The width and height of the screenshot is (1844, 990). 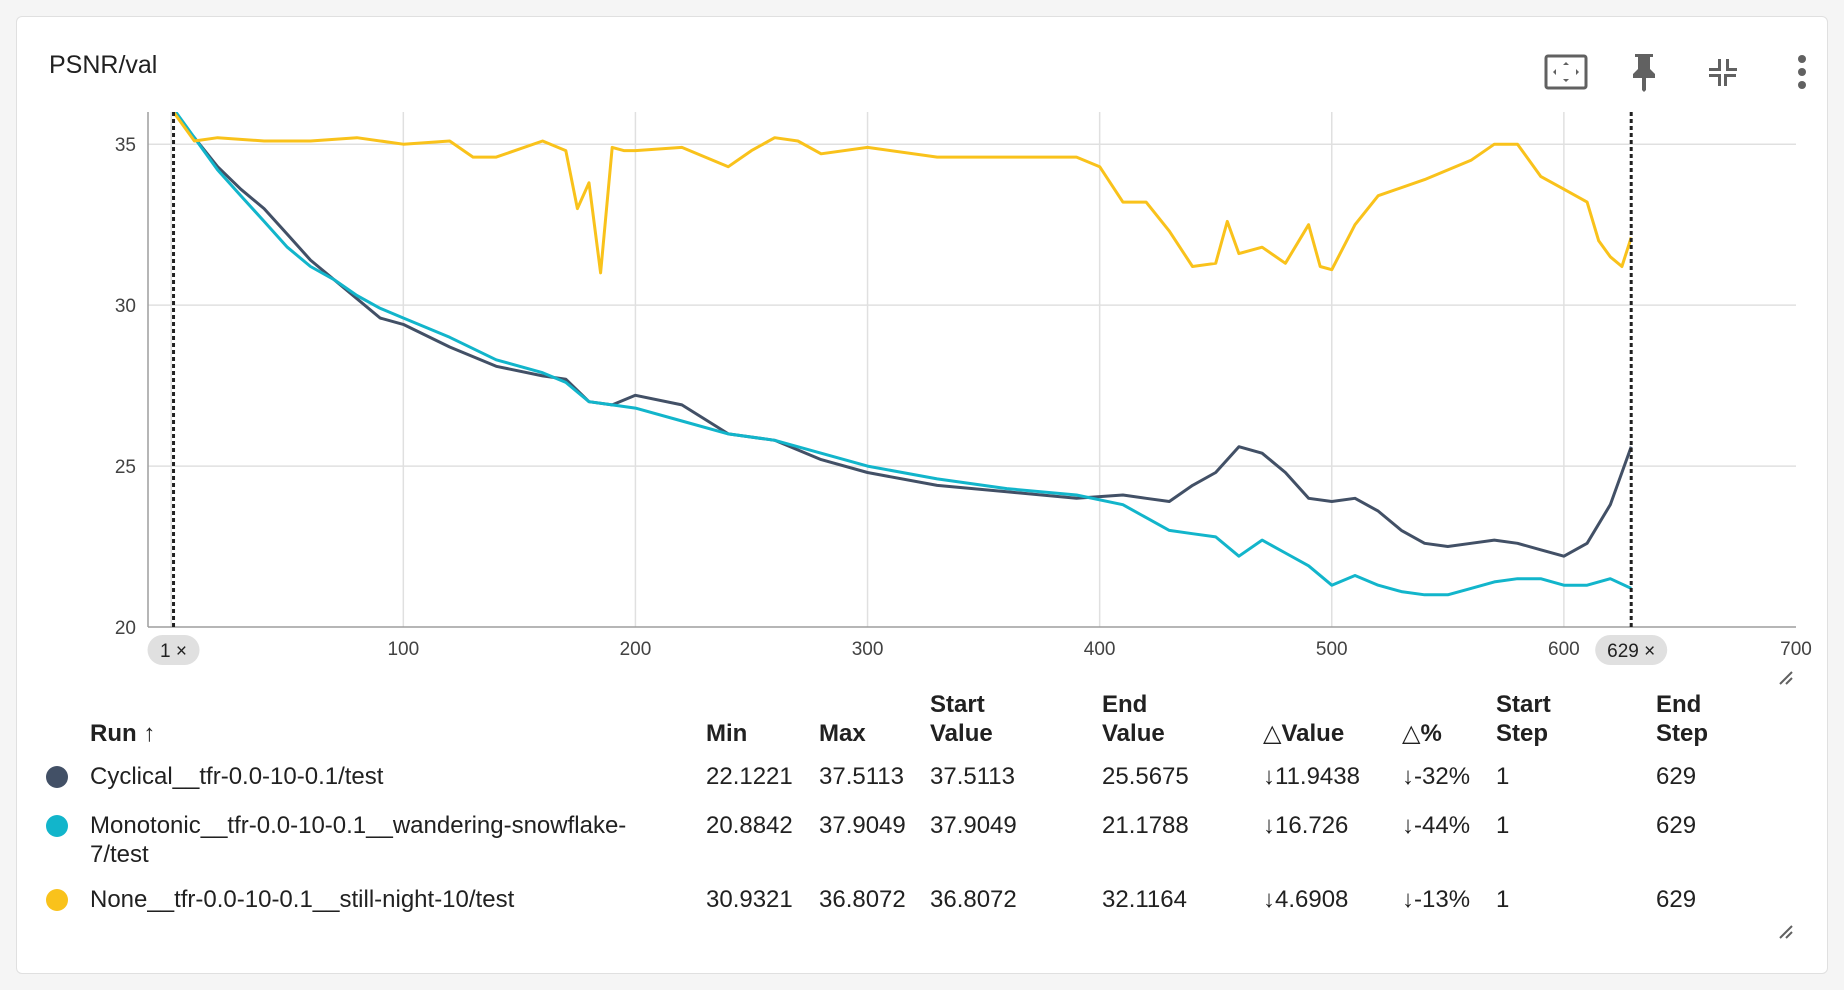 What do you see at coordinates (862, 825) in the screenshot?
I see `run-max: 37.9049` at bounding box center [862, 825].